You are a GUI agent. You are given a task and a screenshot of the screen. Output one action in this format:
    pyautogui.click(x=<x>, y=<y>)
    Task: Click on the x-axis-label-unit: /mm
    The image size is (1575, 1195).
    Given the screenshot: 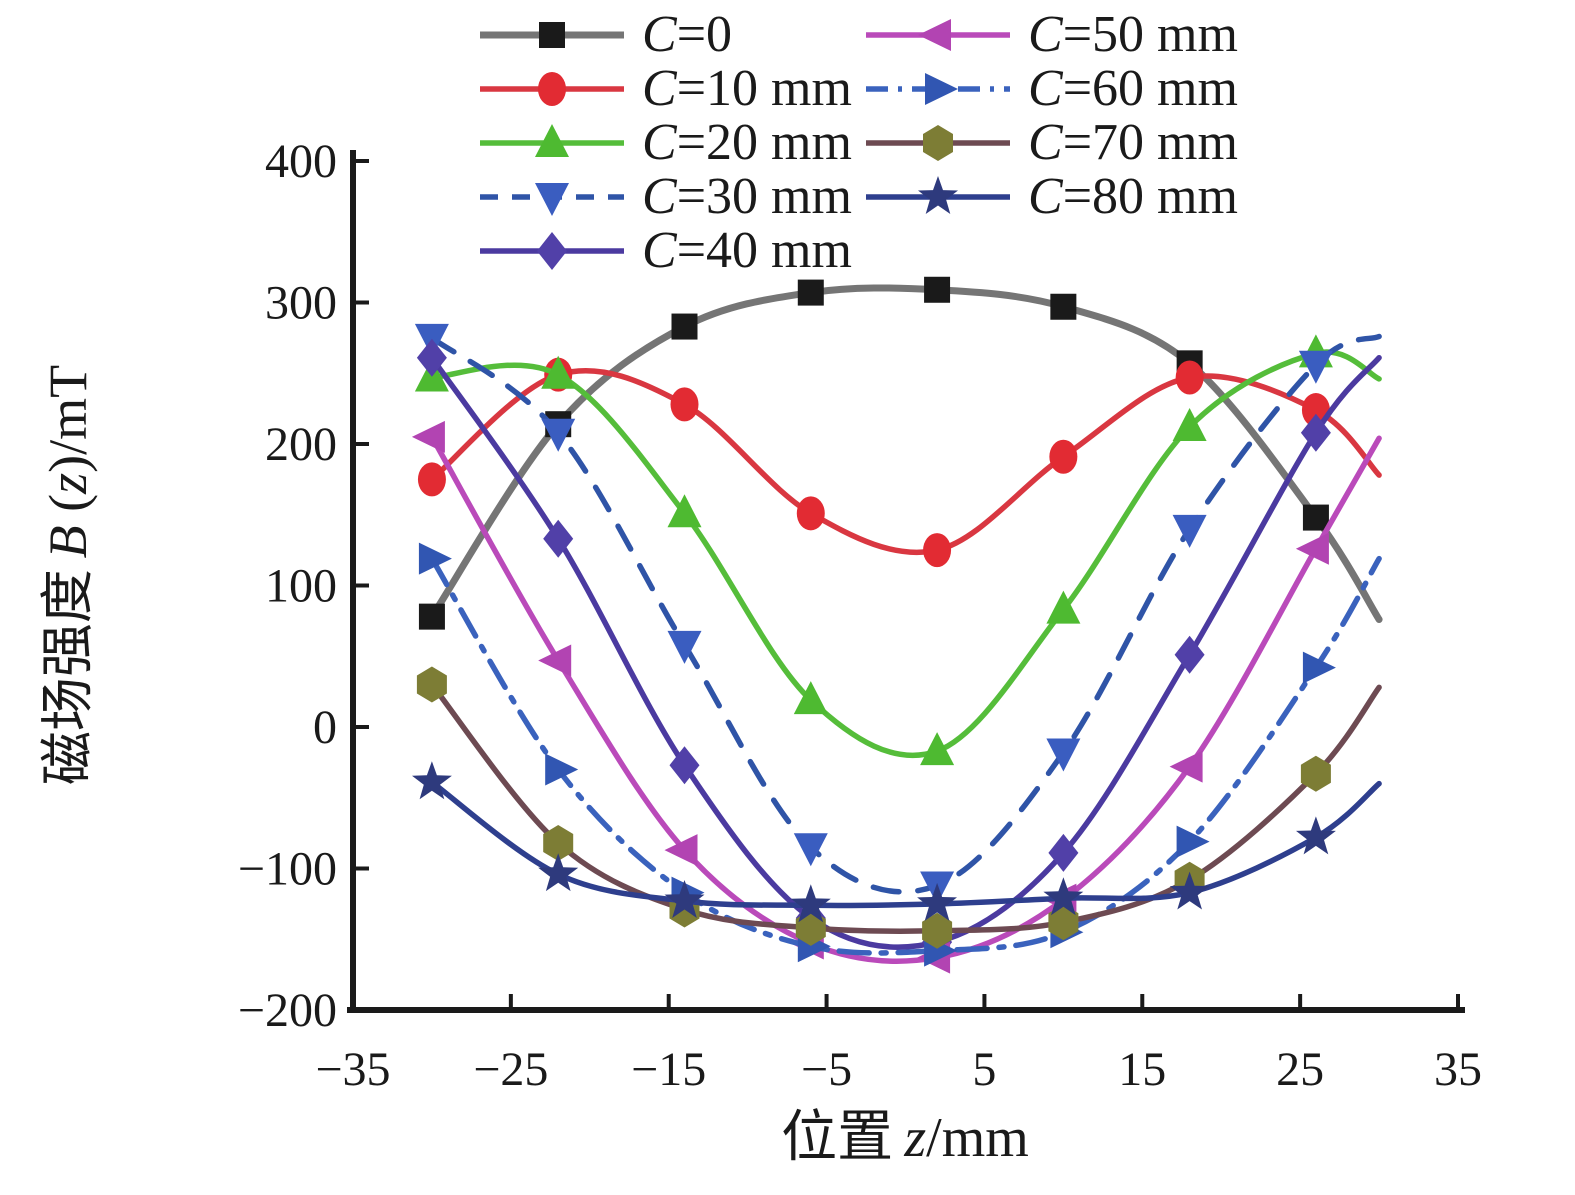 What is the action you would take?
    pyautogui.click(x=977, y=1138)
    